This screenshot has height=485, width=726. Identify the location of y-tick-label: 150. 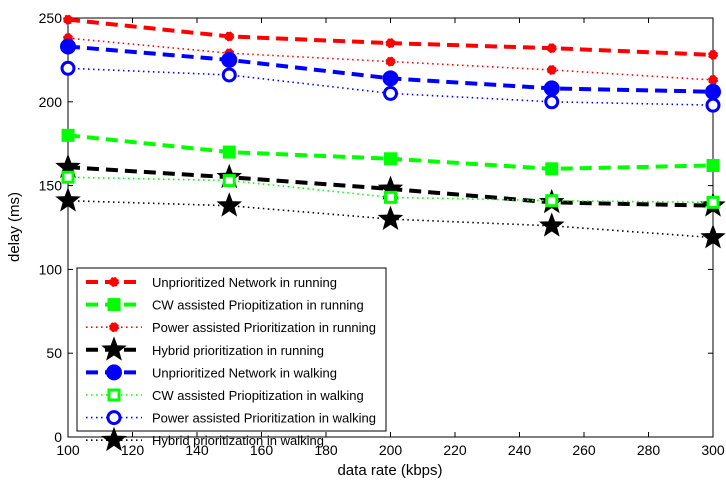
(51, 186).